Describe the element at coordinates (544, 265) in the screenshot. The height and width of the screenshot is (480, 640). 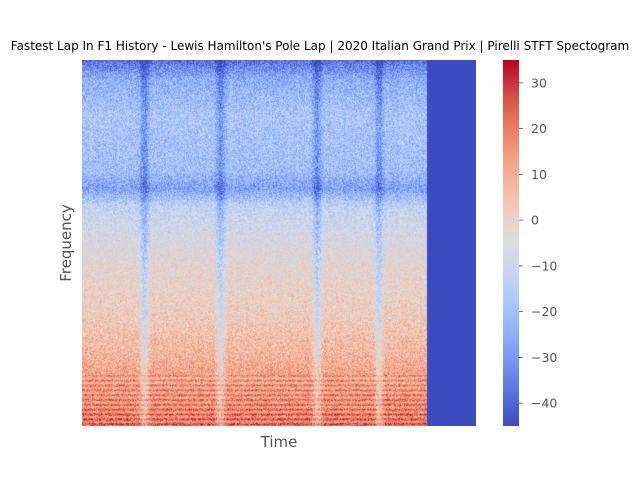
I see `colorbar-tick-label: −10` at that location.